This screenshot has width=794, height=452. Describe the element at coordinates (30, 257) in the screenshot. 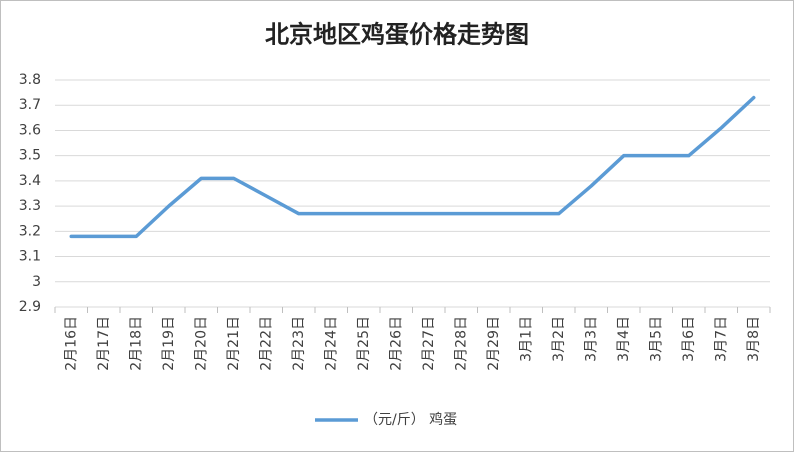

I see `y-tick-label: 3.1` at that location.